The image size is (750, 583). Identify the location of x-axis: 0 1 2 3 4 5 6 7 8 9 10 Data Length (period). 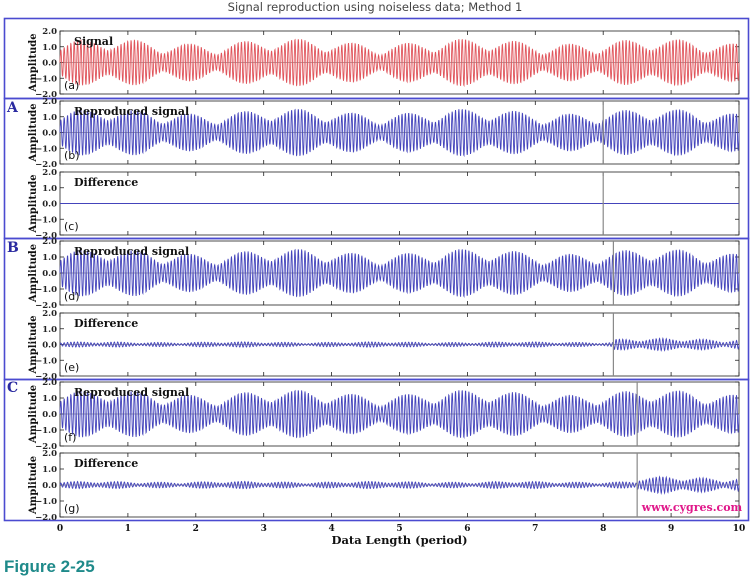
(401, 535).